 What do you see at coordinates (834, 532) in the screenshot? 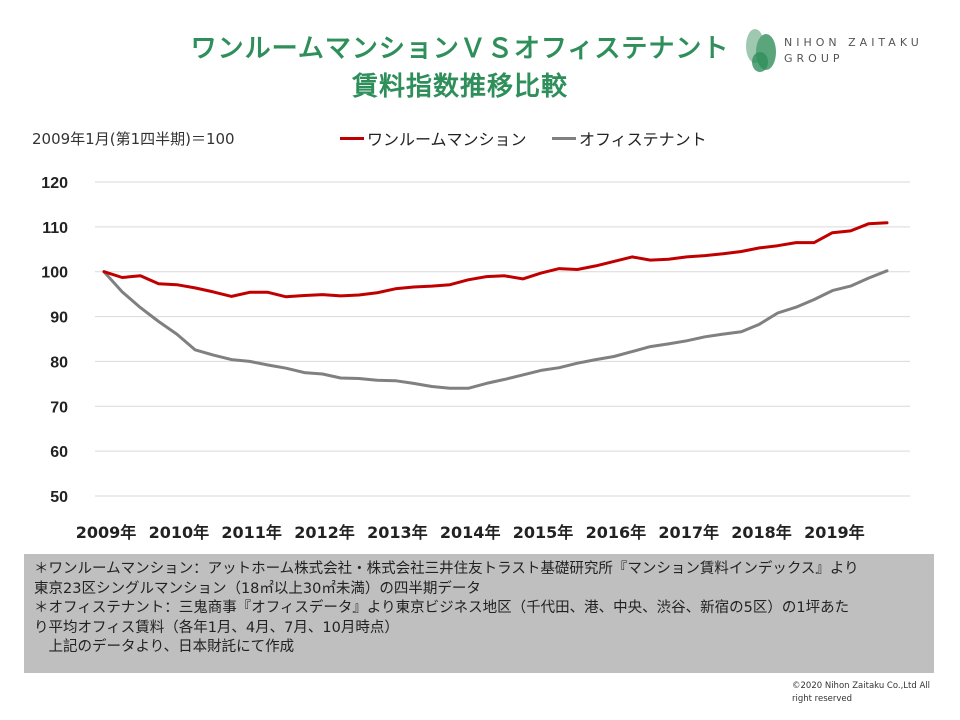
I see `x-tick-label: 2019年` at bounding box center [834, 532].